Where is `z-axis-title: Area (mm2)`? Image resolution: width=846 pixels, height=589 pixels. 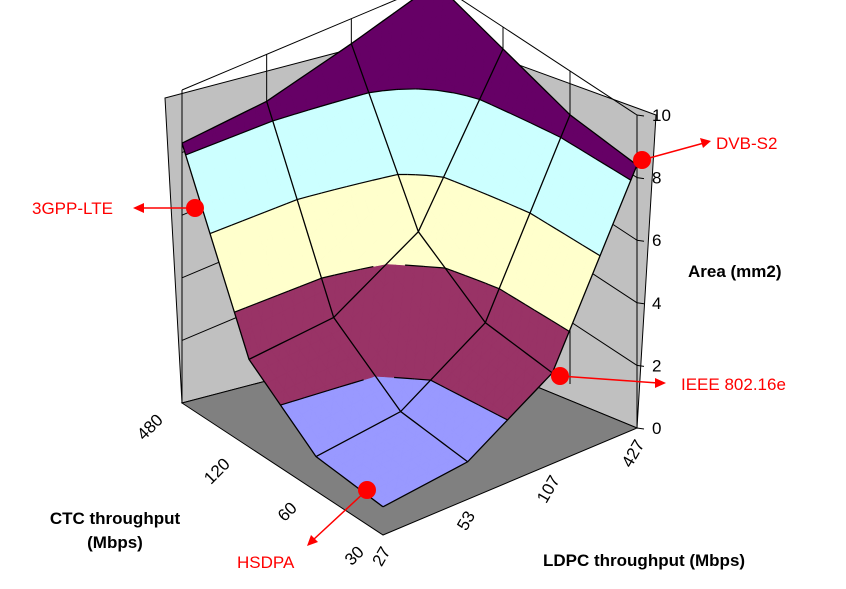
z-axis-title: Area (mm2) is located at coordinates (735, 271).